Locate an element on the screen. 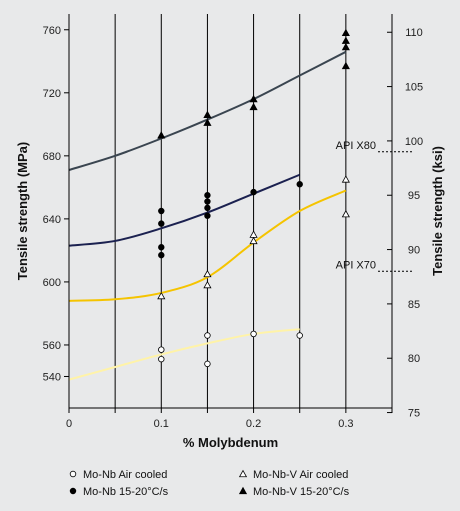 The image size is (460, 511). y-tick-label: 560 is located at coordinates (52, 346).